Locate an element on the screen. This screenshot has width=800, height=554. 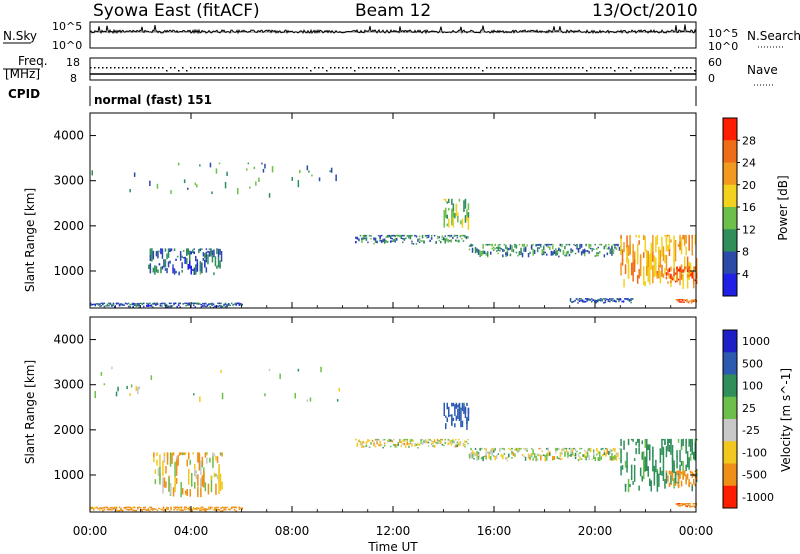
colorbar-tick-label: 25 is located at coordinates (749, 408).